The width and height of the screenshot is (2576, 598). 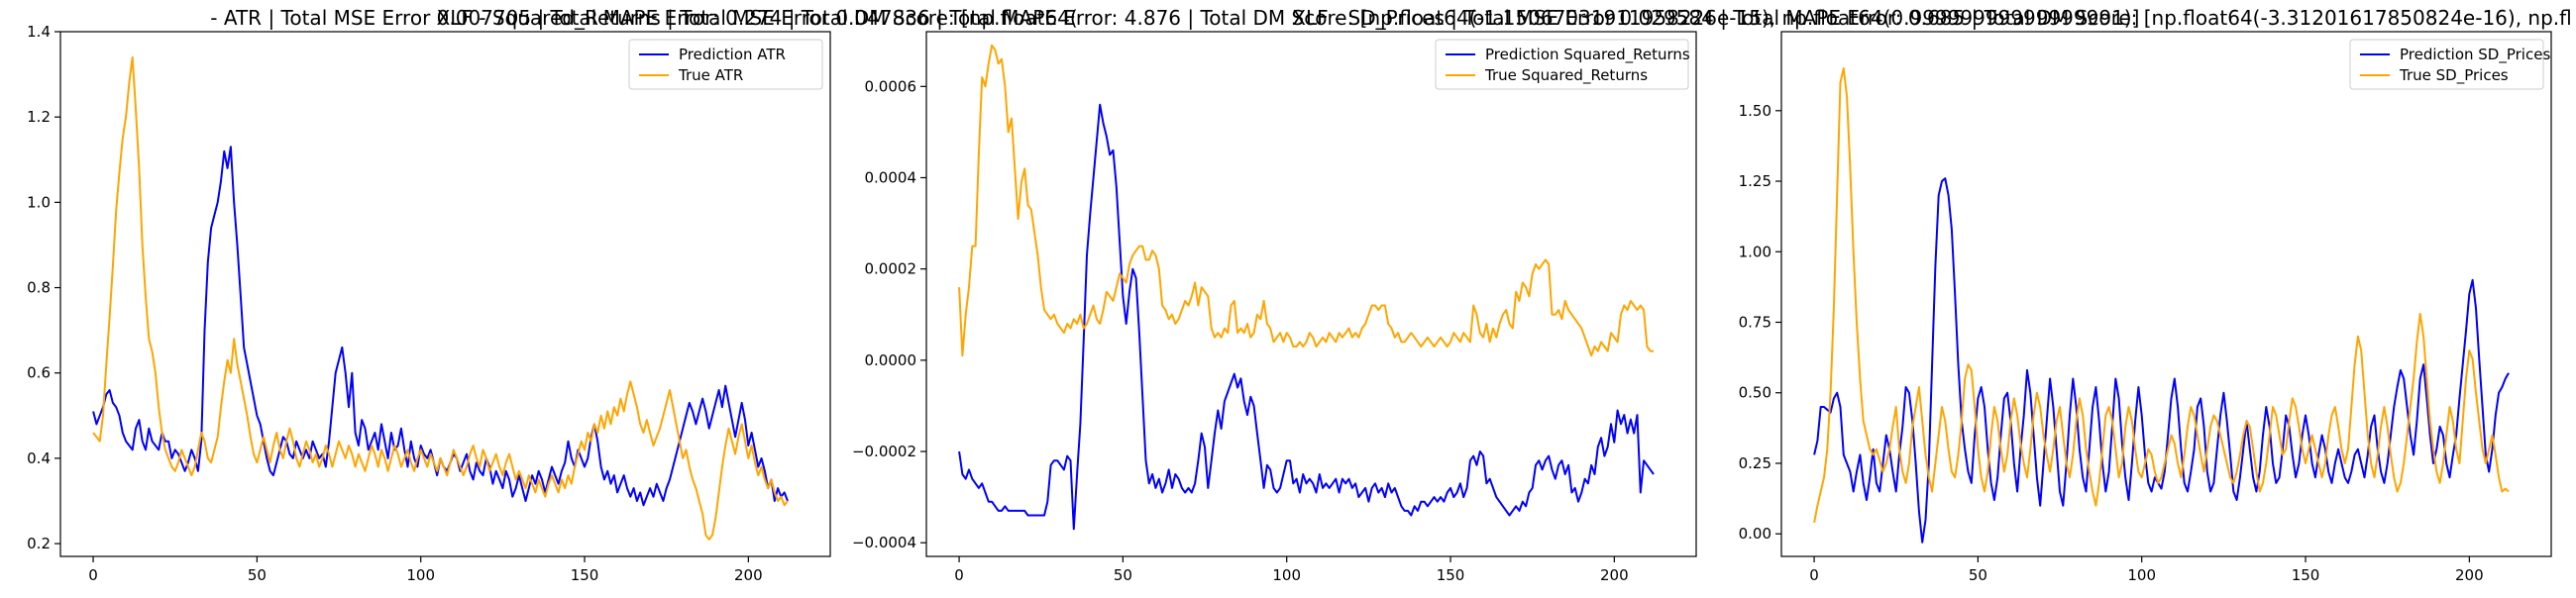 What do you see at coordinates (39, 202) in the screenshot?
I see `y-tick-label: 1.0` at bounding box center [39, 202].